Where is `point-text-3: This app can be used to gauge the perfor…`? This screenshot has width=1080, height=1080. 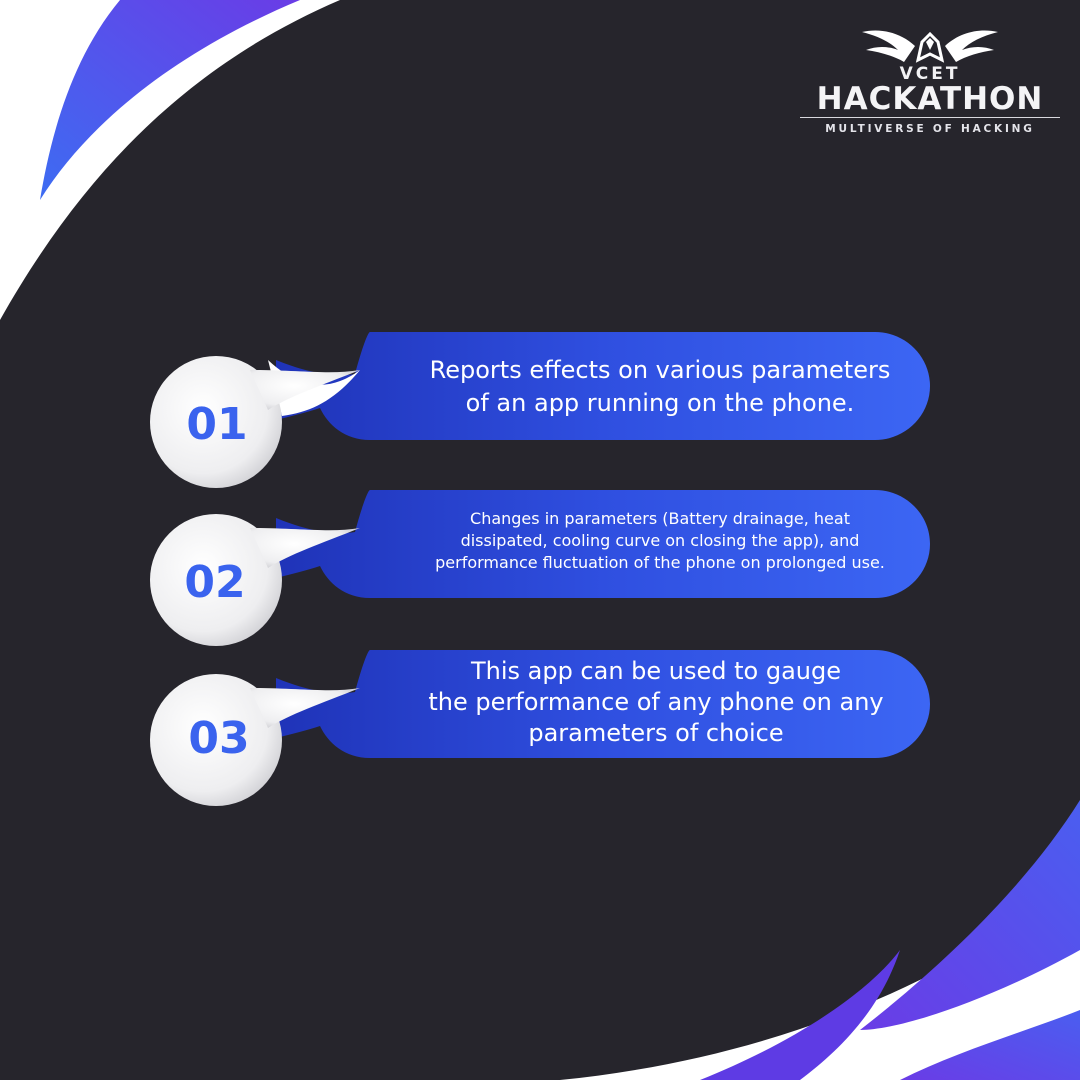
point-text-3: This app can be used to gauge the perfor… is located at coordinates (656, 702).